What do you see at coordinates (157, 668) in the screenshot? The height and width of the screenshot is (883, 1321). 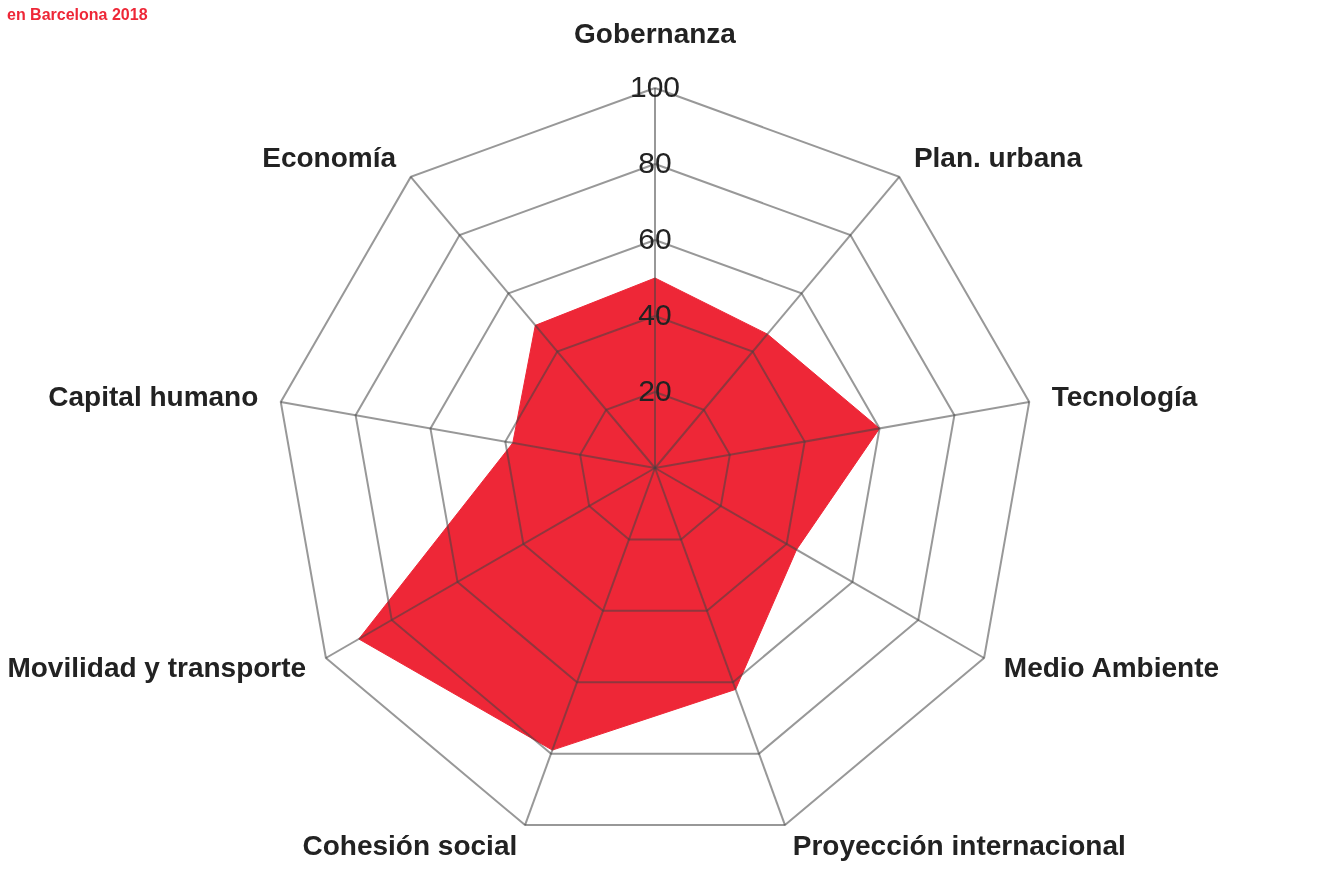 I see `spoke-label: Movilidad y transporte` at bounding box center [157, 668].